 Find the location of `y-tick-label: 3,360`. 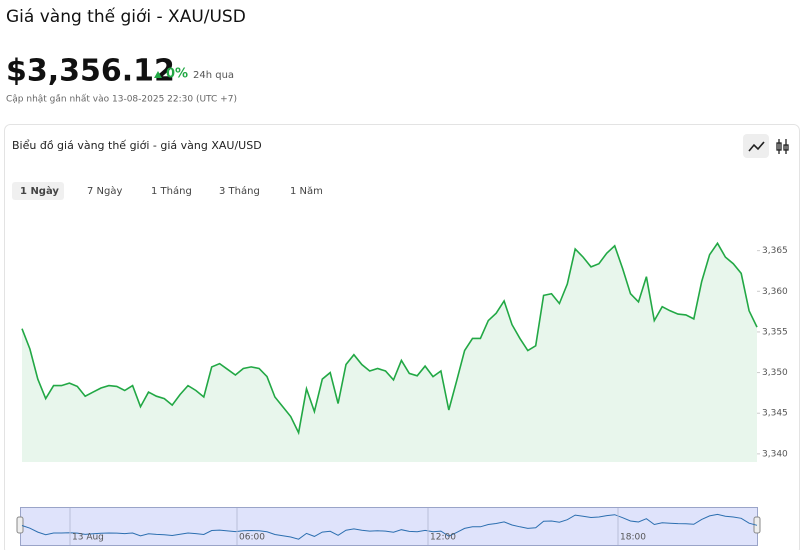

y-tick-label: 3,360 is located at coordinates (775, 292).